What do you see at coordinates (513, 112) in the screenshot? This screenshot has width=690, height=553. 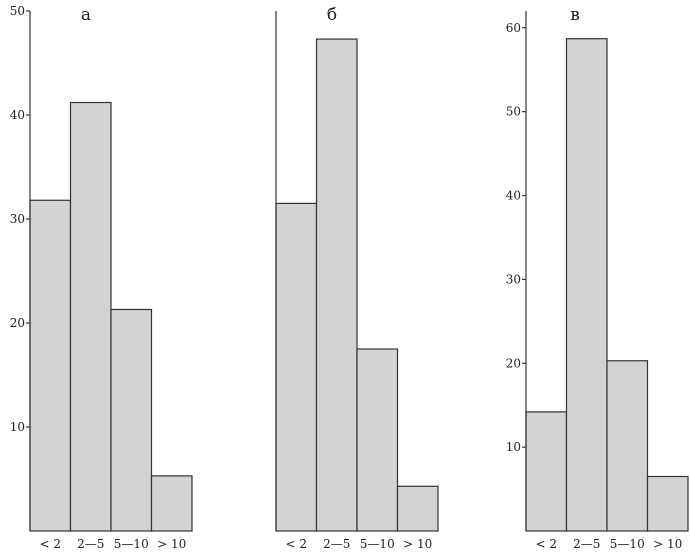 I see `y-tick-label-v-4: 50` at bounding box center [513, 112].